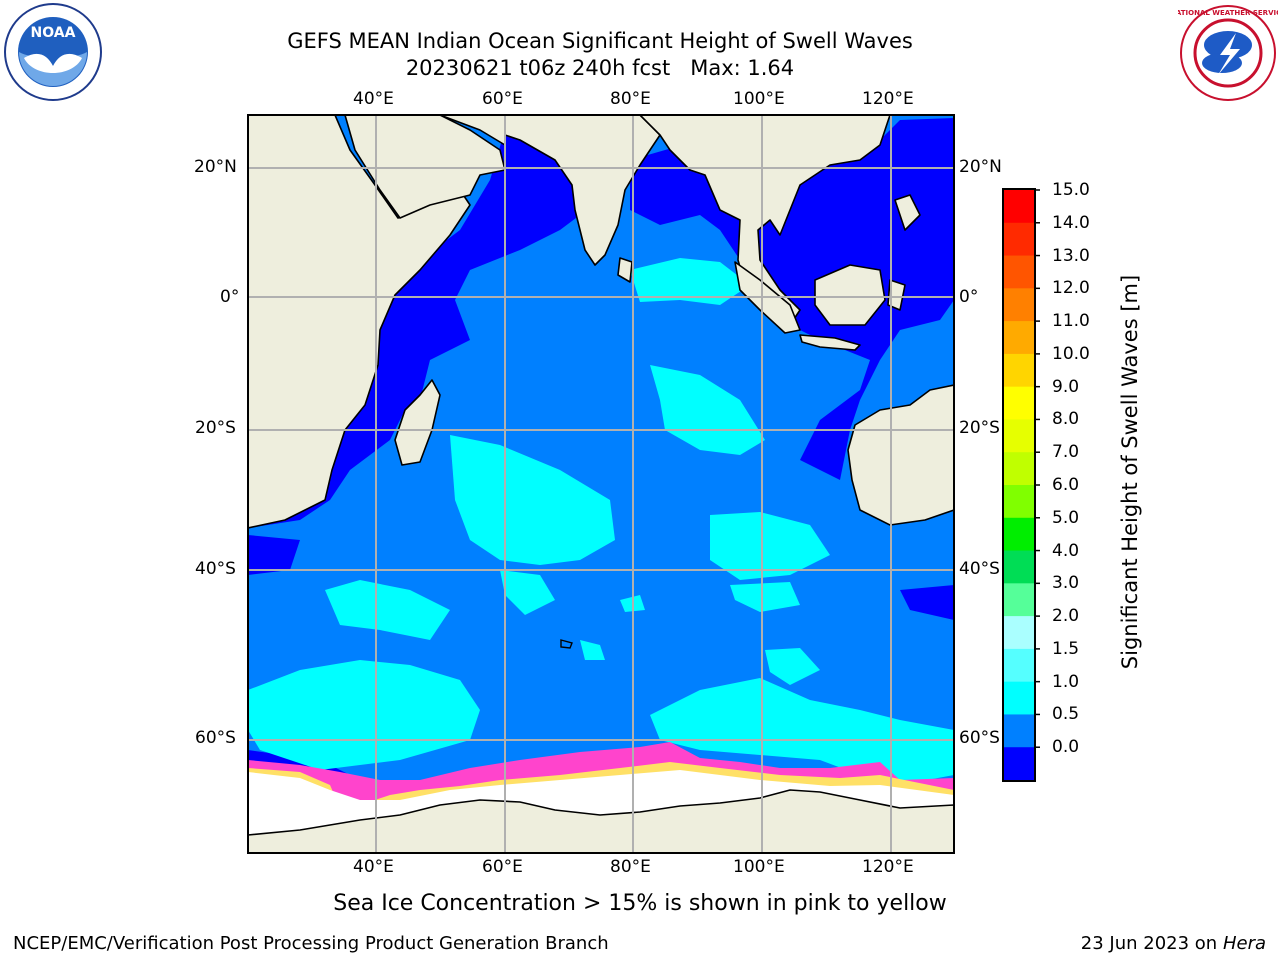 This screenshot has height=960, width=1280. Describe the element at coordinates (1066, 419) in the screenshot. I see `colorbar-tick-label: 8.0` at that location.